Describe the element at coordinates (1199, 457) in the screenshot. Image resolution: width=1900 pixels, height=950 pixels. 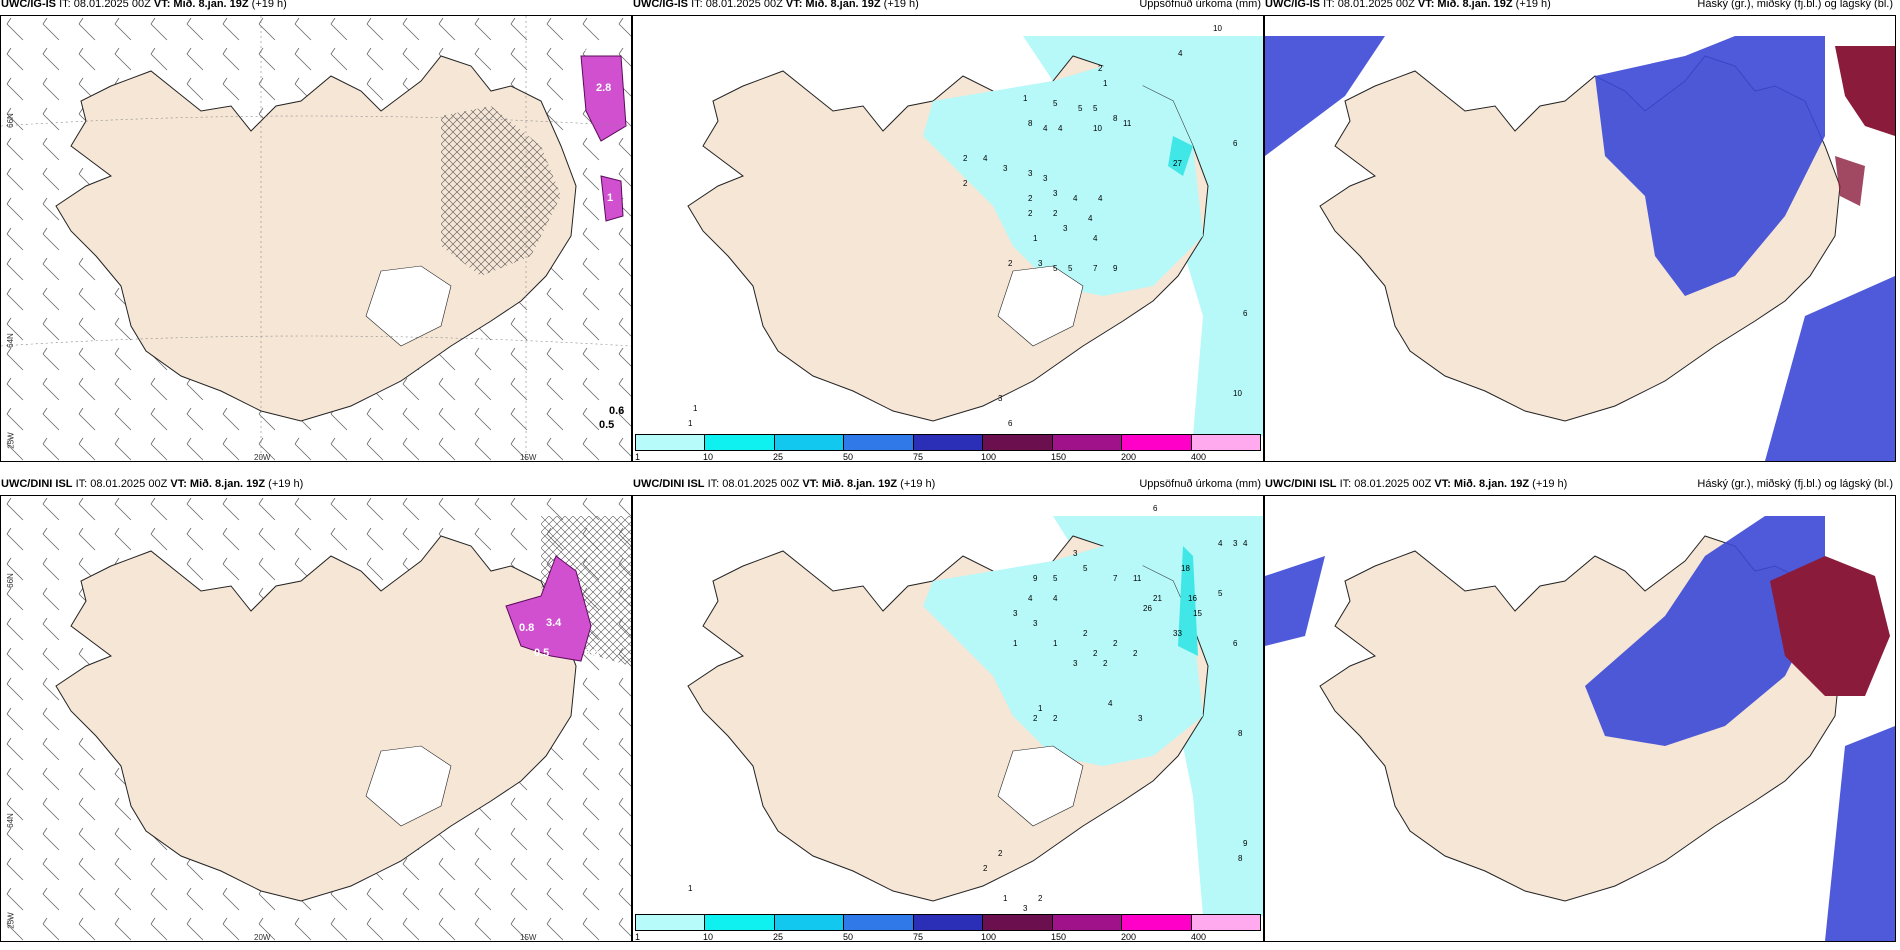
I see `colorbar-tick: 400` at that location.